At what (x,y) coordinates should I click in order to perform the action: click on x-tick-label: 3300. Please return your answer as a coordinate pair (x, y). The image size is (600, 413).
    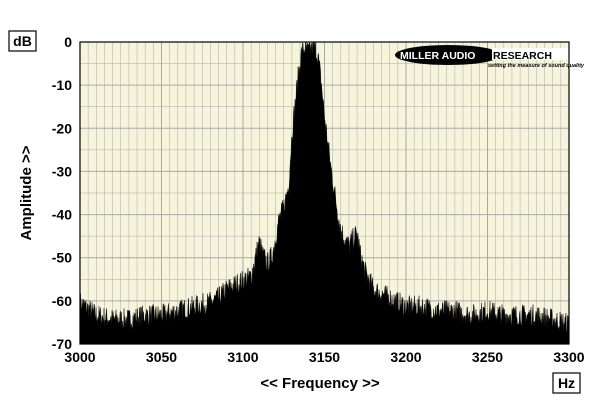
    Looking at the image, I should click on (568, 357).